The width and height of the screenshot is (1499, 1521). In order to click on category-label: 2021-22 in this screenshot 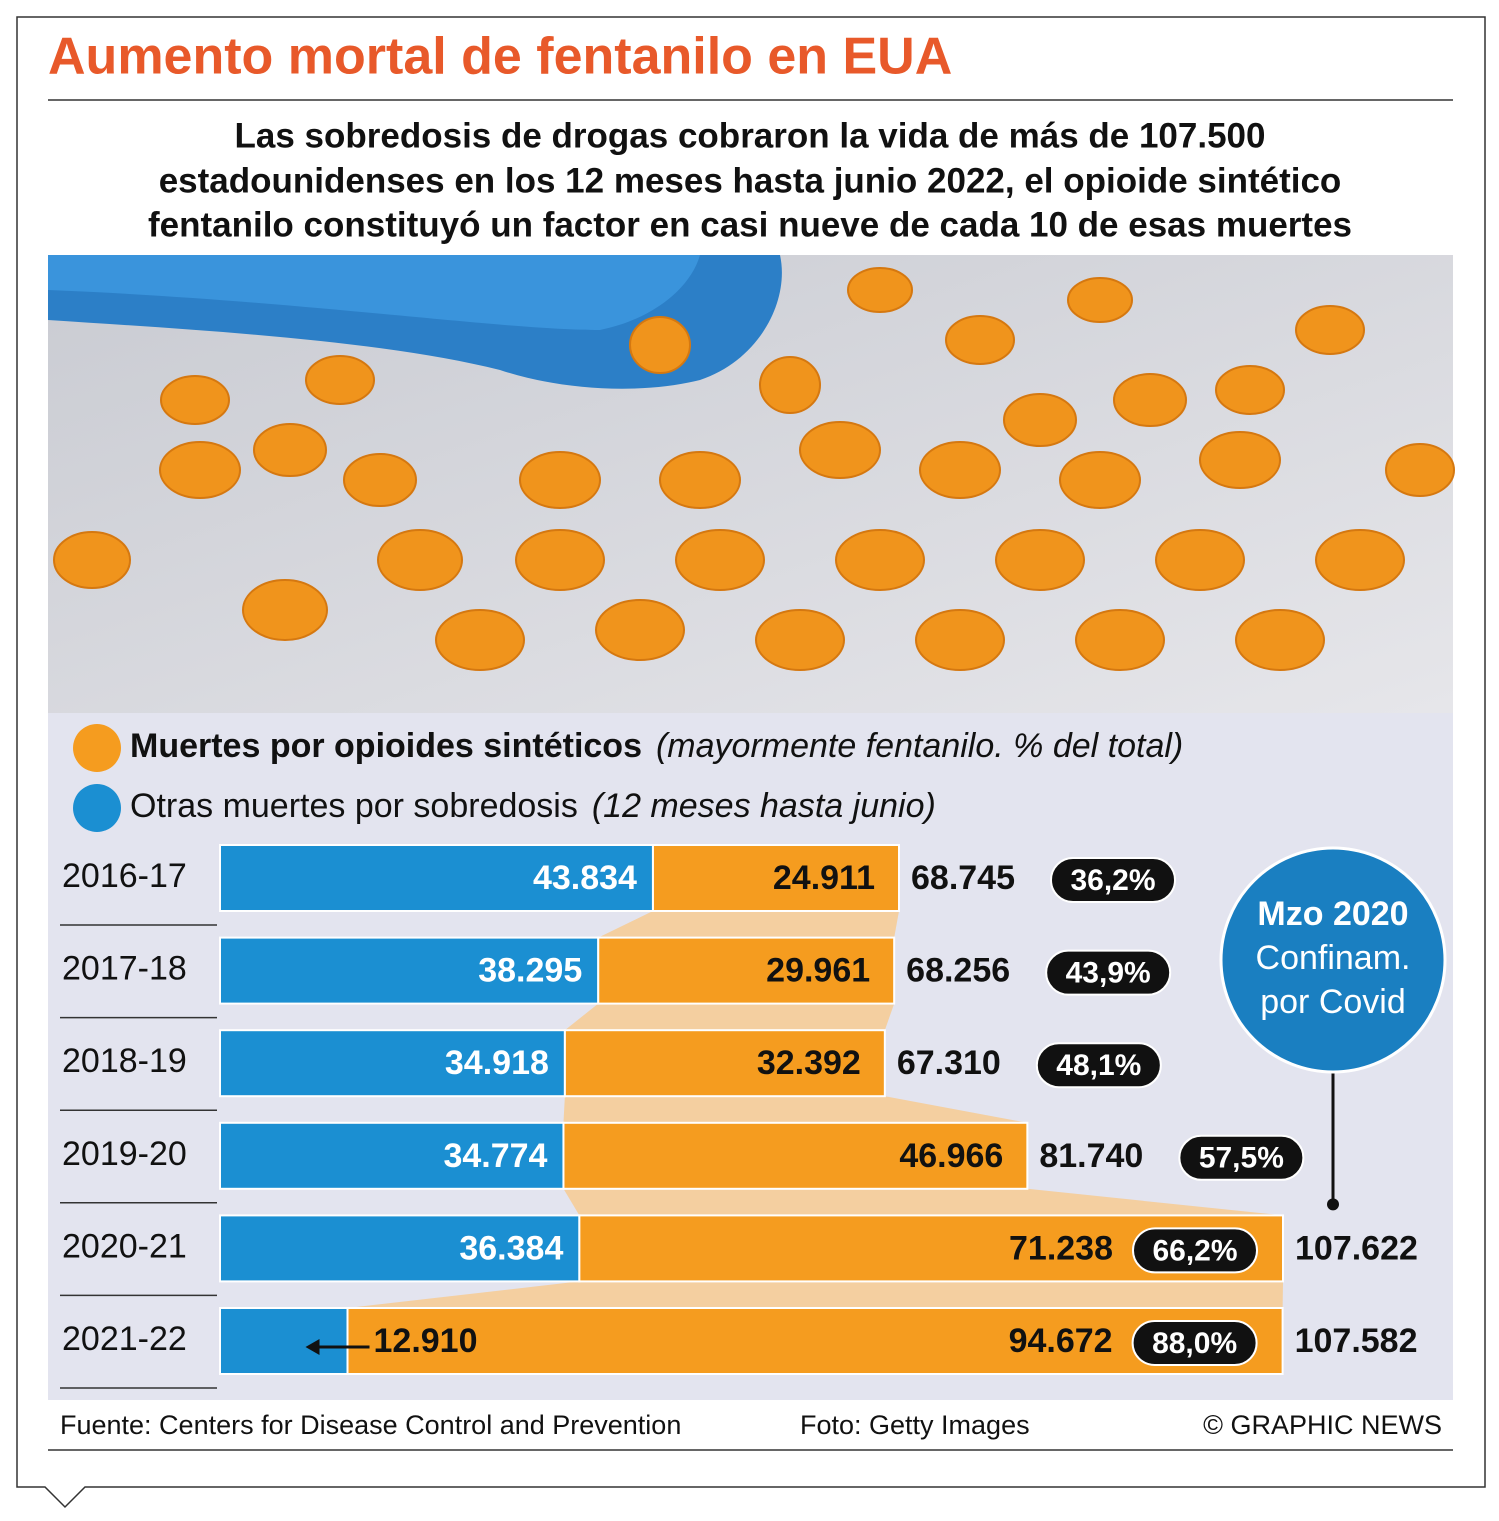, I will do `click(124, 1339)`.